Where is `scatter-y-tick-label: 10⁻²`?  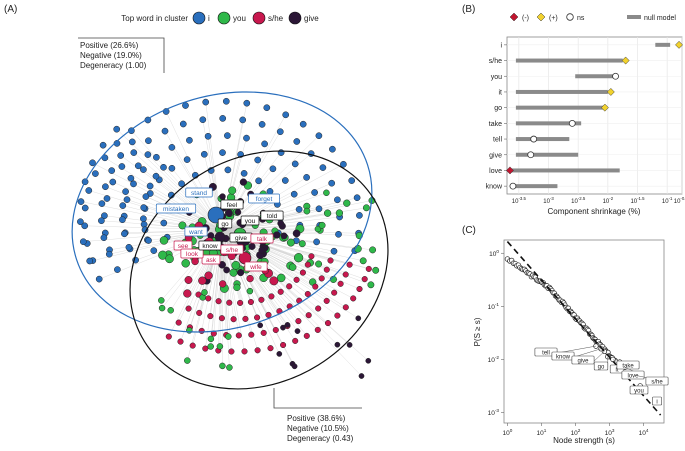
scatter-y-tick-label: 10⁻² is located at coordinates (494, 359).